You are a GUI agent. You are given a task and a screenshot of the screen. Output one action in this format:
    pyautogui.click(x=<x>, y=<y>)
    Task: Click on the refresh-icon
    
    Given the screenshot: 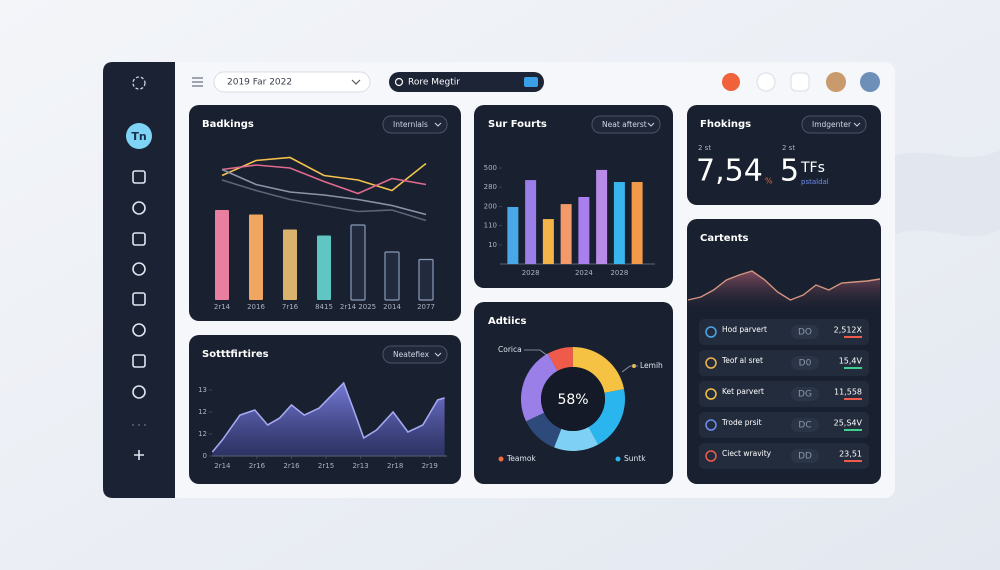 What is the action you would take?
    pyautogui.click(x=766, y=82)
    